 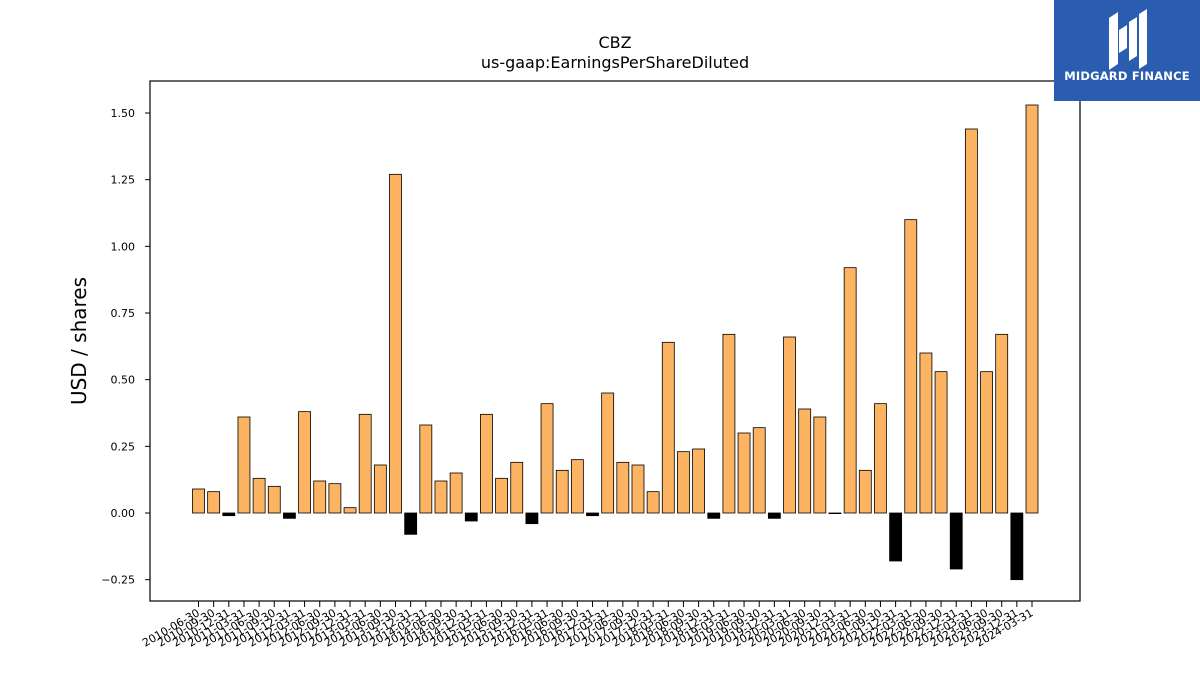 What do you see at coordinates (123, 380) in the screenshot?
I see `y-tick-label: 0.50` at bounding box center [123, 380].